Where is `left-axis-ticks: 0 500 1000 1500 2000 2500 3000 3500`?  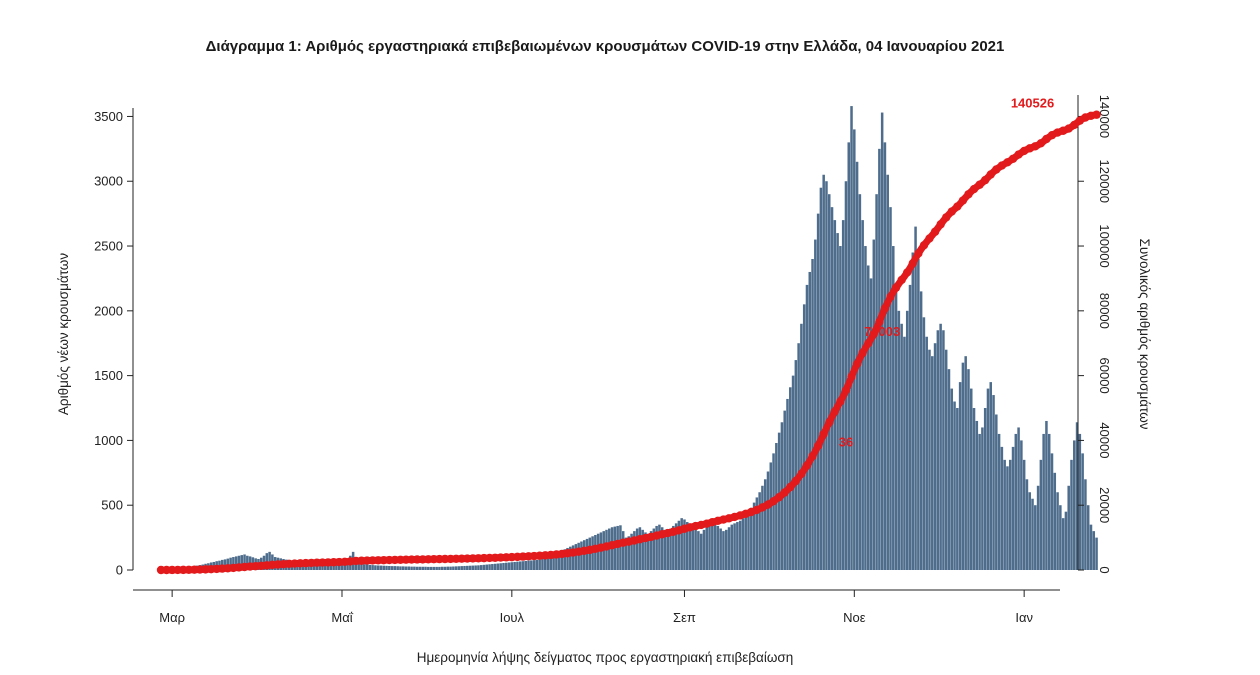
left-axis-ticks: 0 500 1000 1500 2000 2500 3000 3500 is located at coordinates (113, 343).